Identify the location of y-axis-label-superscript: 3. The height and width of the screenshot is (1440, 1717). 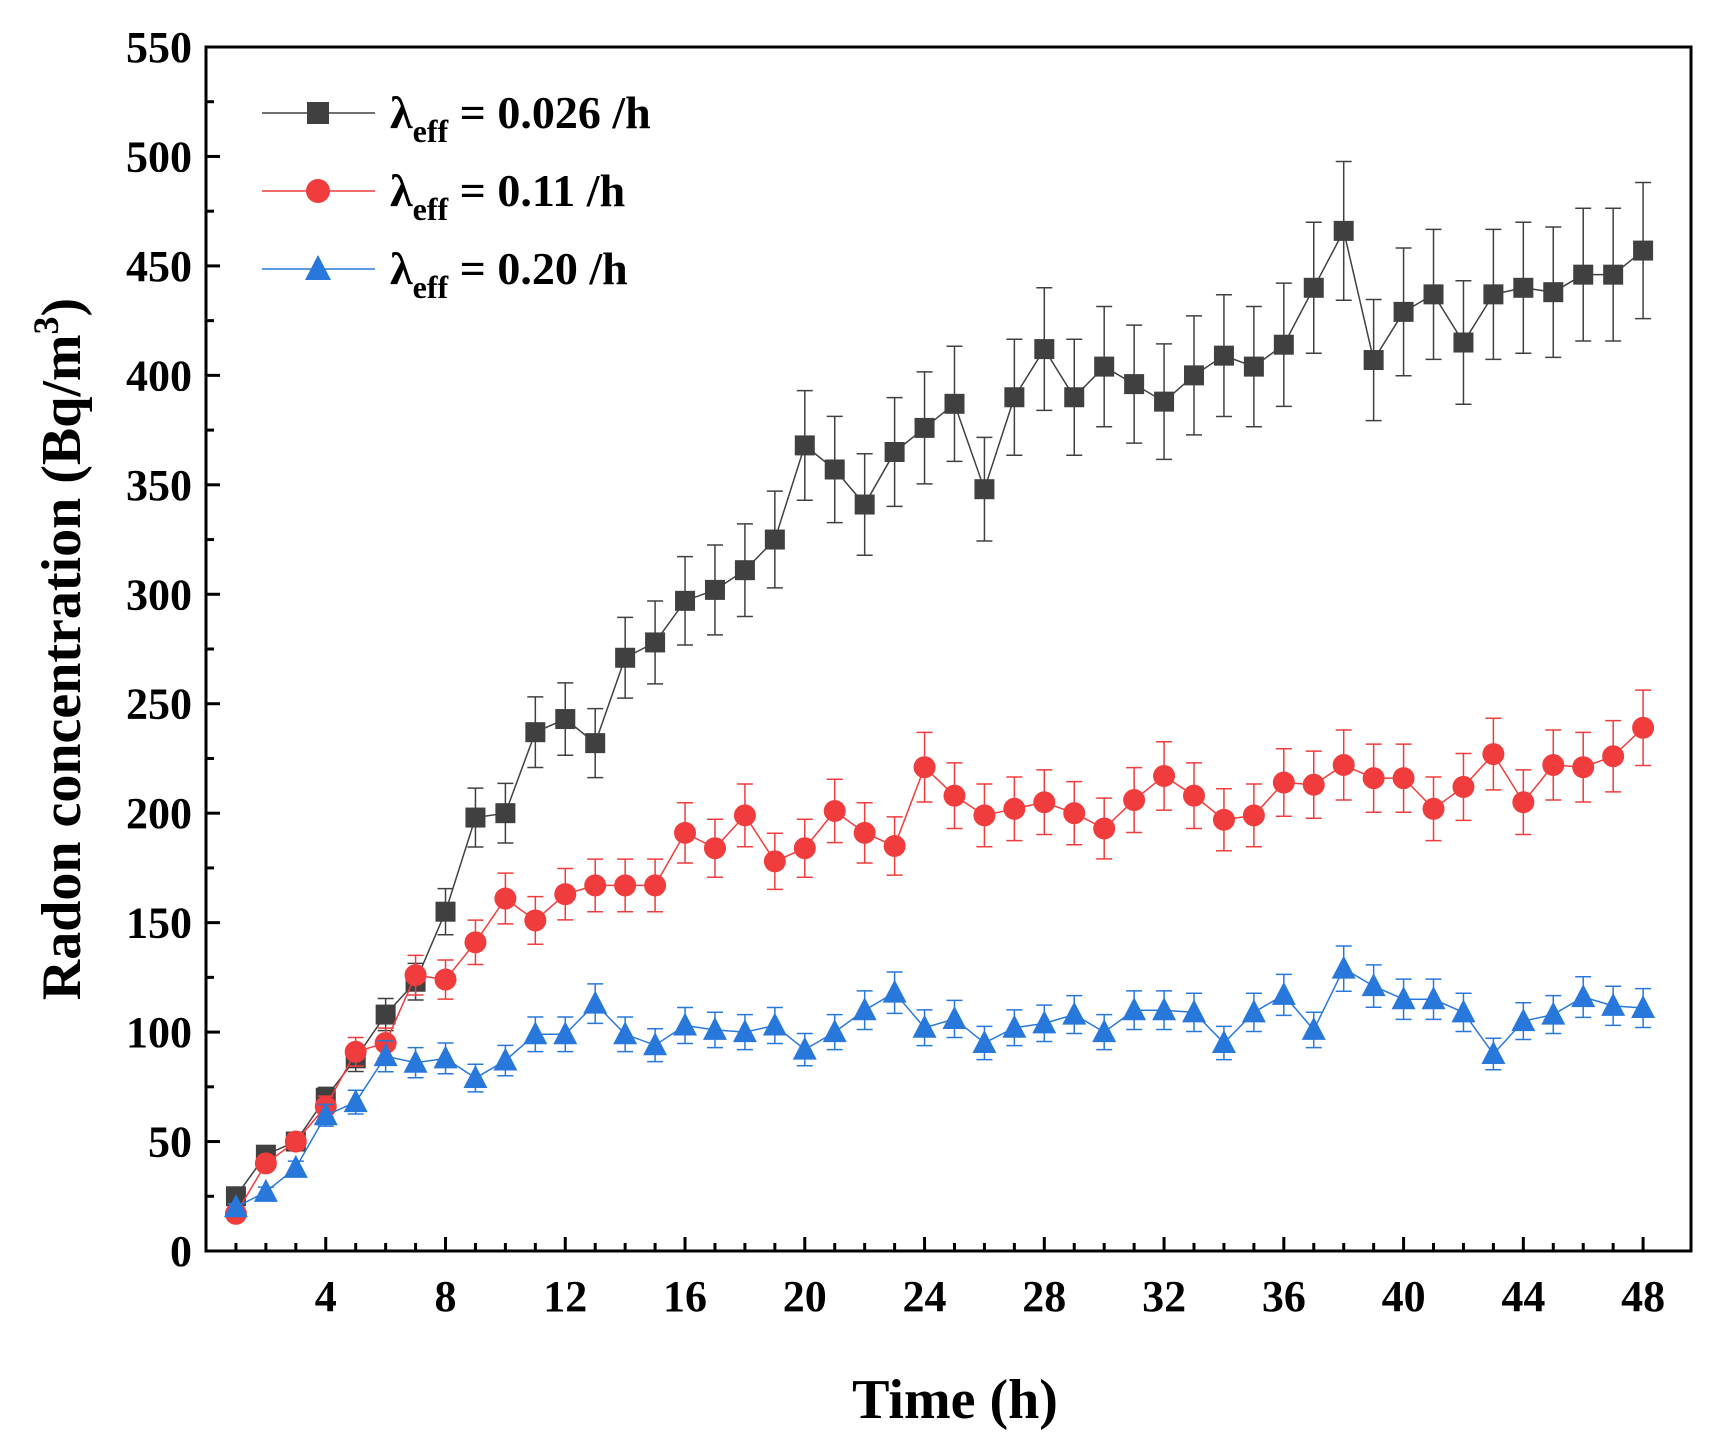
(46, 325).